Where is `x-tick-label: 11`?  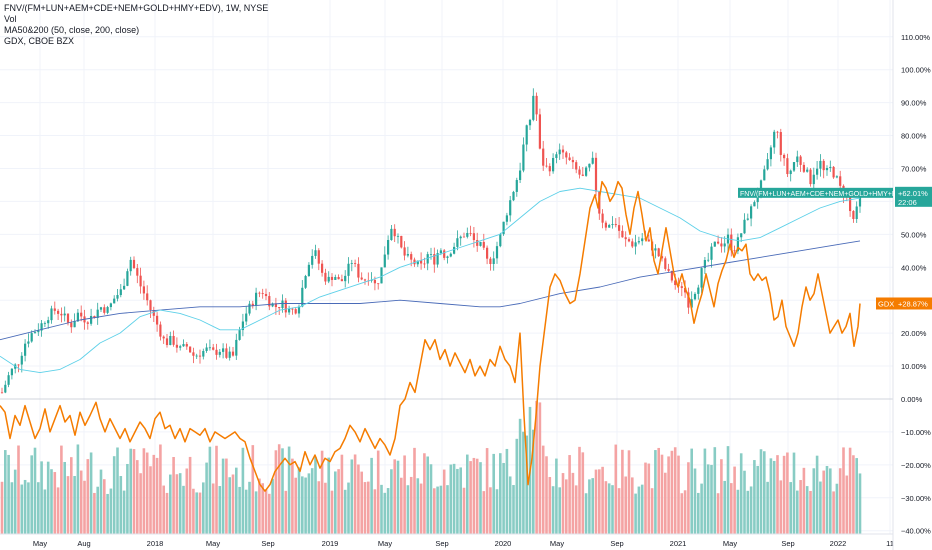
x-tick-label: 11 is located at coordinates (890, 543).